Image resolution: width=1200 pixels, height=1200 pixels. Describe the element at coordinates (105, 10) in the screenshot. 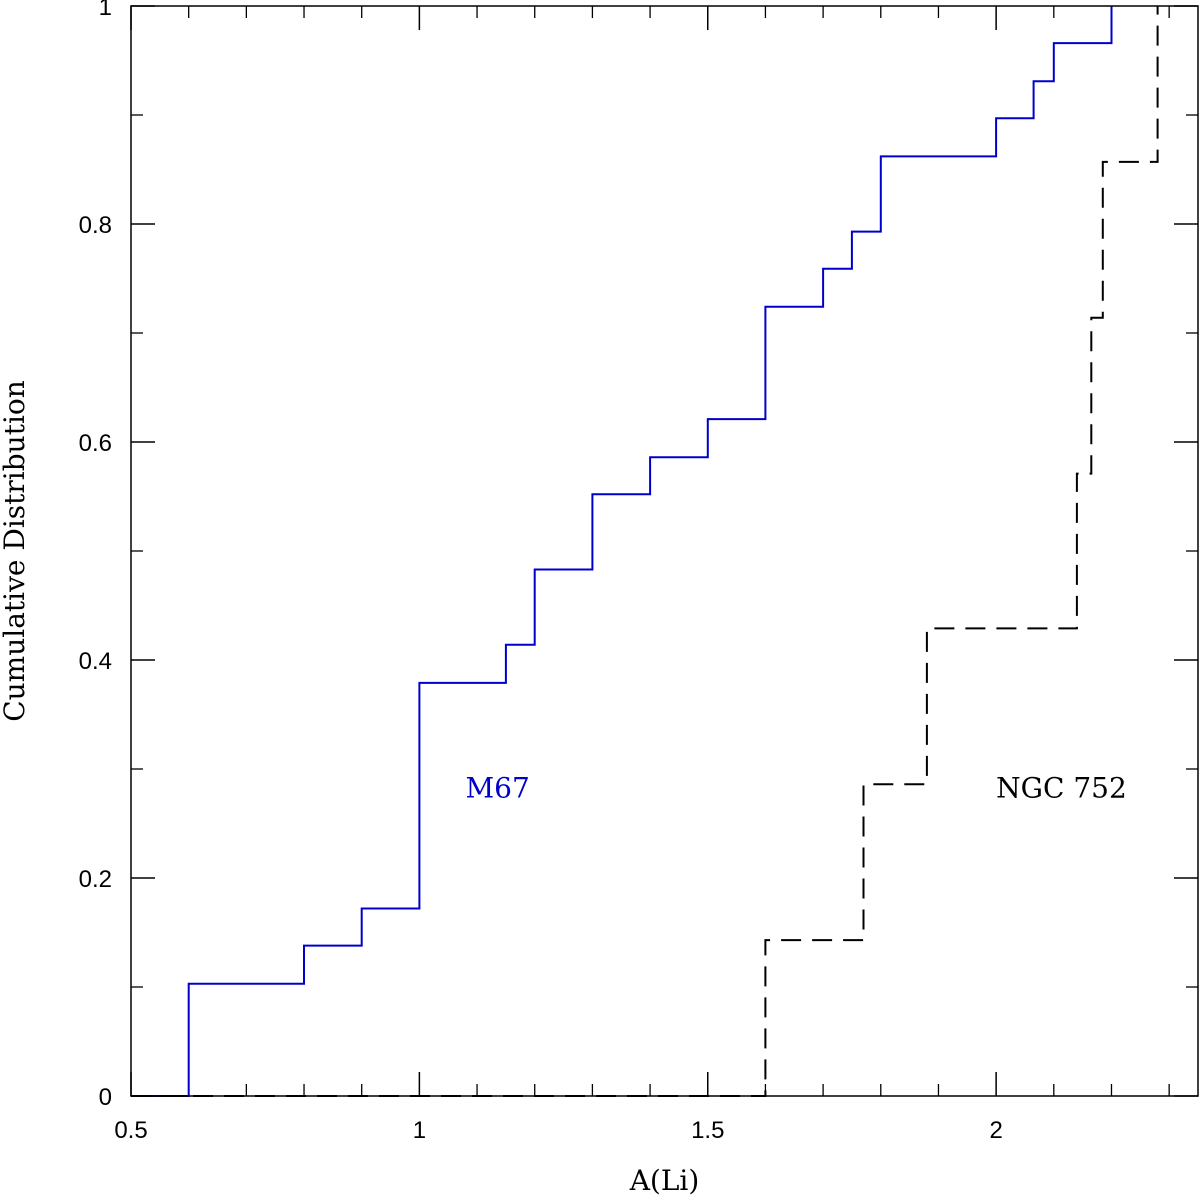

I see `y-tick-label: 1` at that location.